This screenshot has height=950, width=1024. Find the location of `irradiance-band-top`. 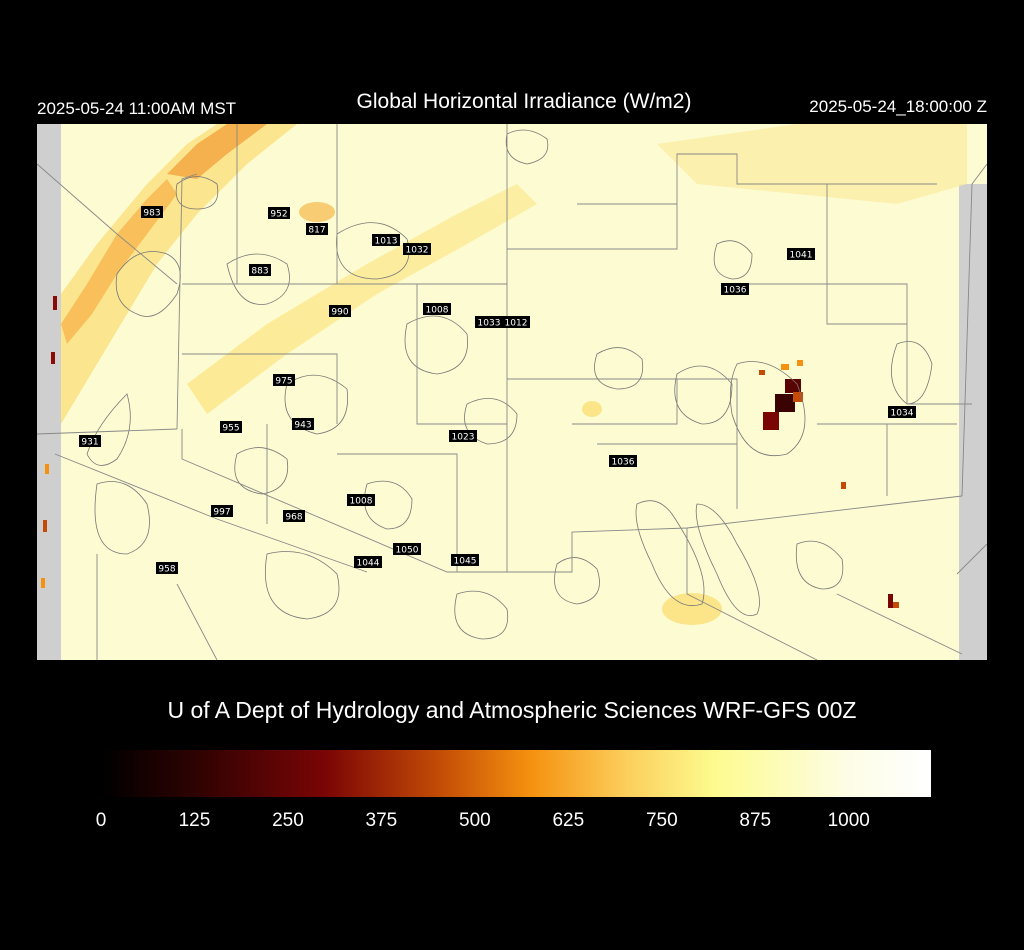

irradiance-band-top is located at coordinates (217, 151).